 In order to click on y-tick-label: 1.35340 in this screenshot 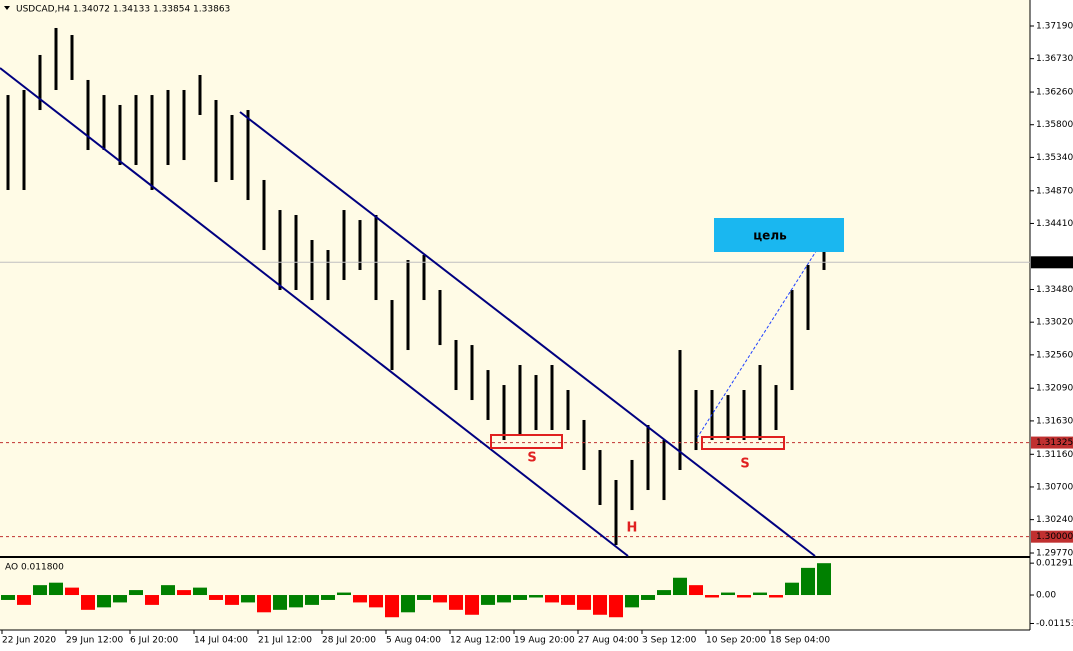, I will do `click(1054, 158)`.